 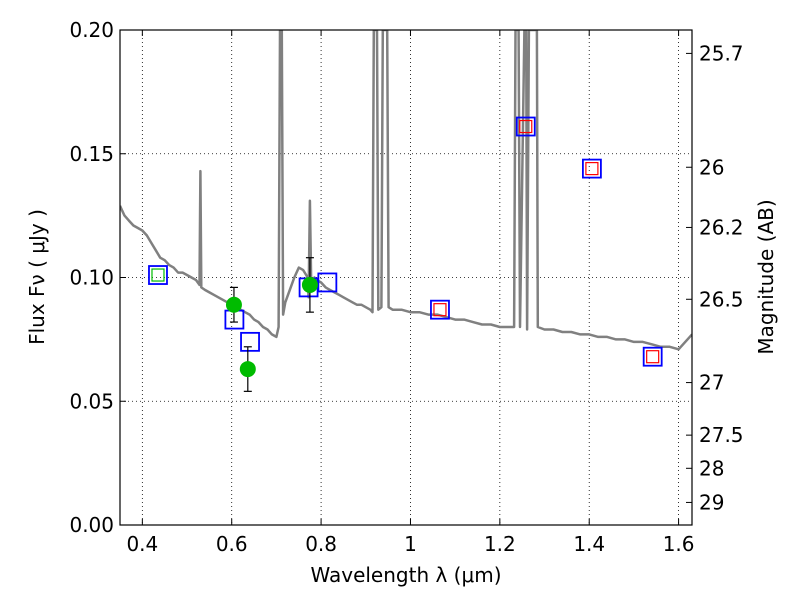 What do you see at coordinates (405, 575) in the screenshot?
I see `x-axis-label: Wavelength λ (μm)` at bounding box center [405, 575].